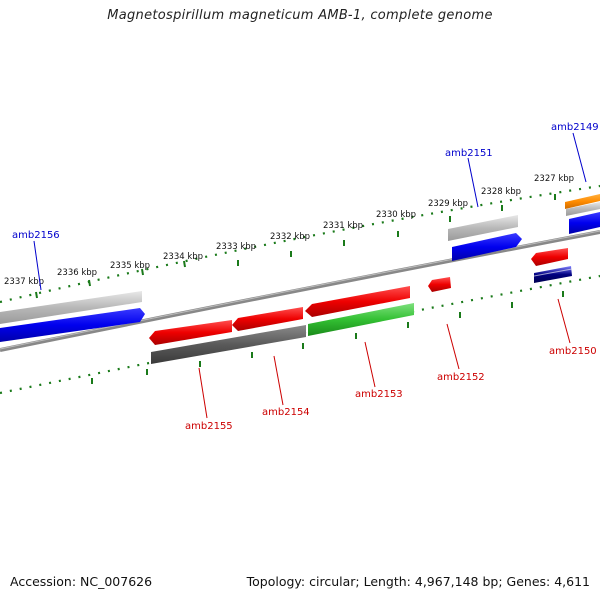 This screenshot has width=600, height=600. Describe the element at coordinates (379, 394) in the screenshot. I see `gene-label-amb2153: amb2153` at that location.